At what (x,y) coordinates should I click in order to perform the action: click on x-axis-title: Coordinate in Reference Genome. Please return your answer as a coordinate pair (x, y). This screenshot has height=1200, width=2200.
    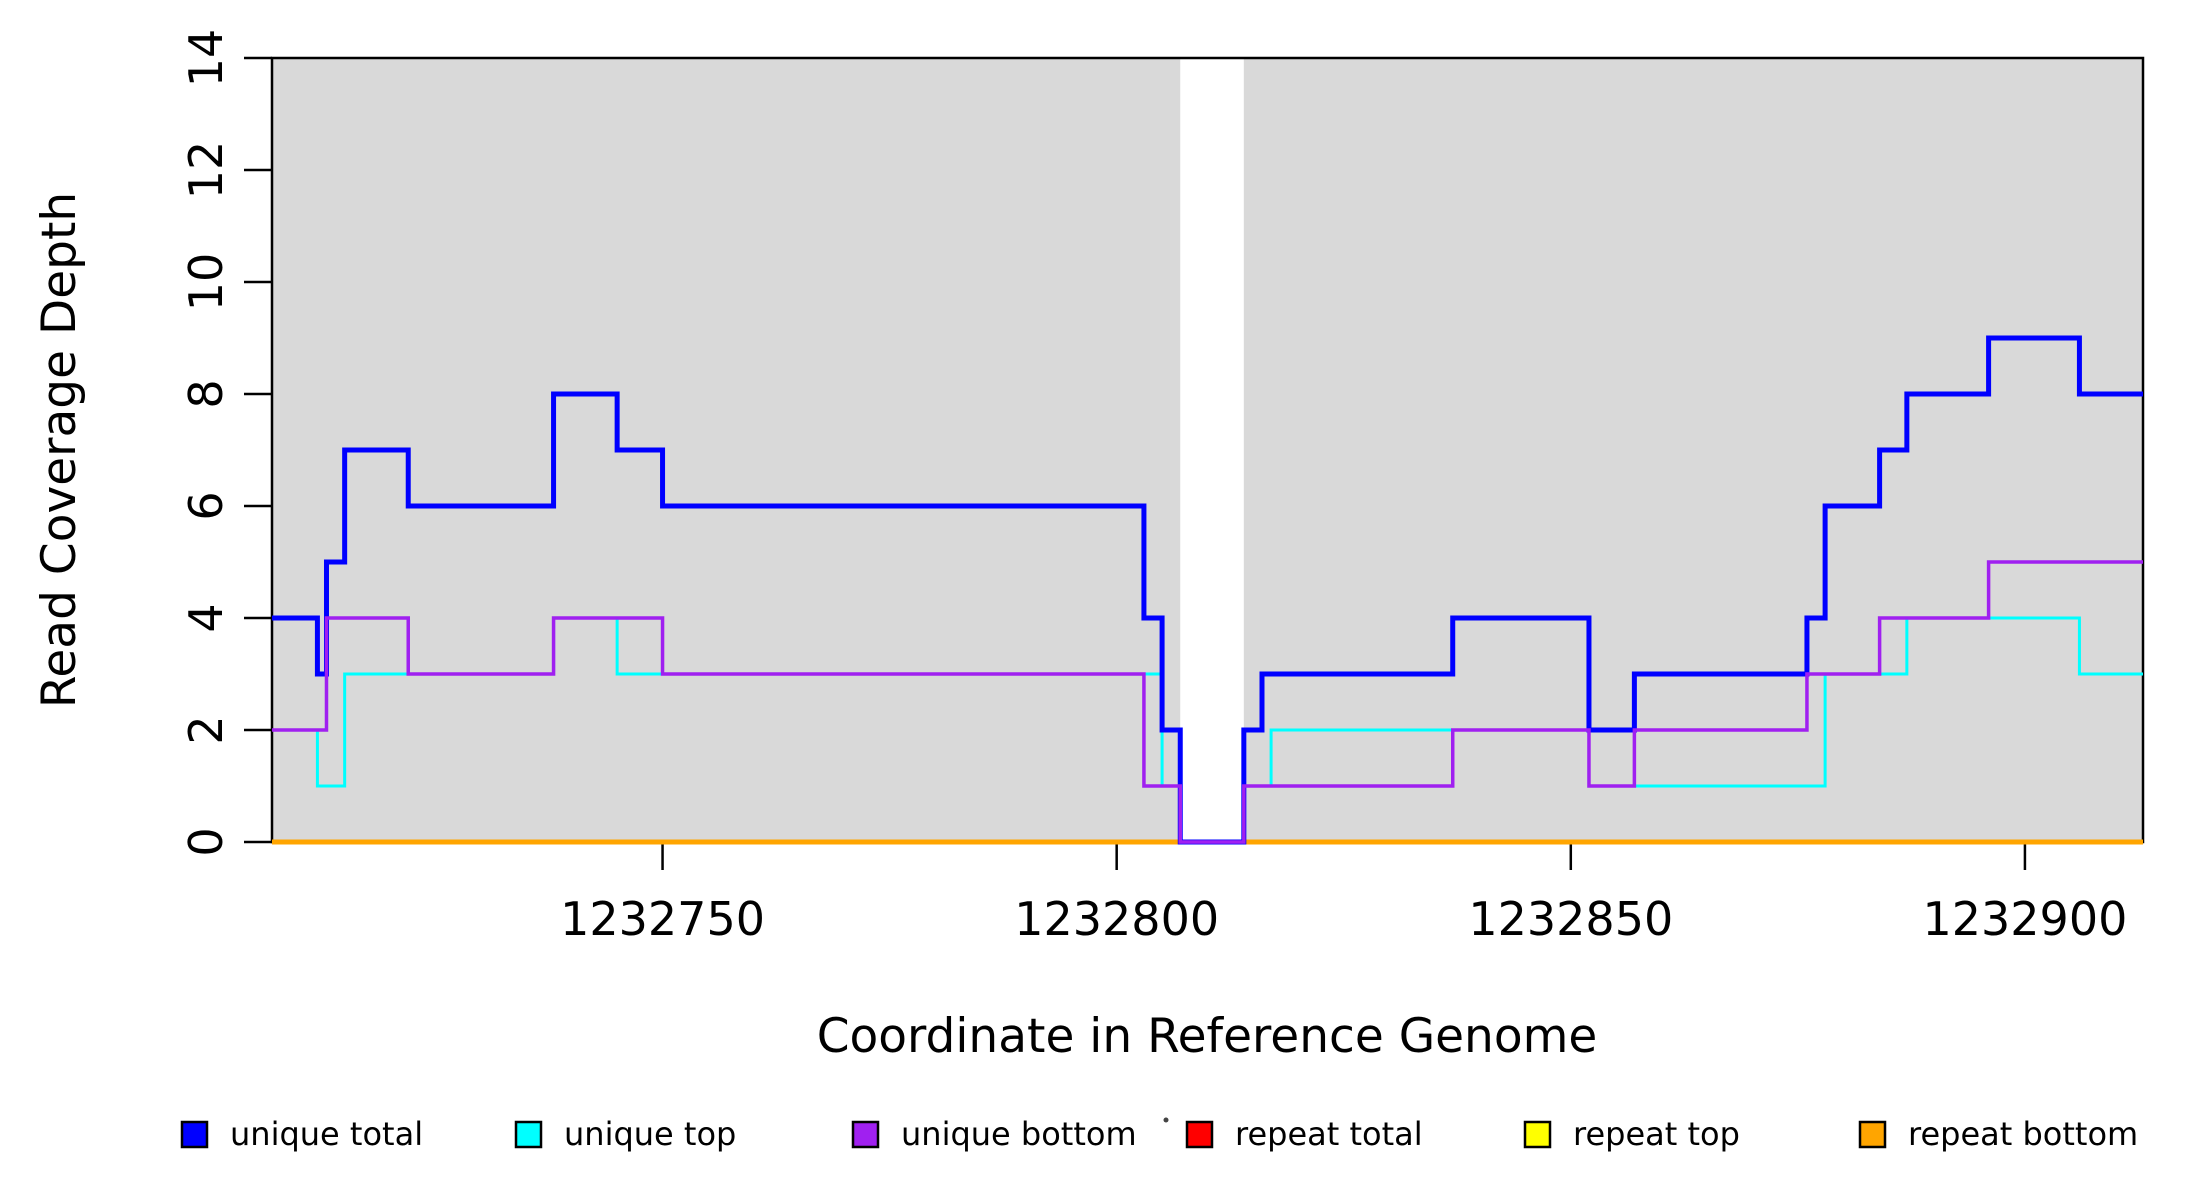
    Looking at the image, I should click on (1207, 1036).